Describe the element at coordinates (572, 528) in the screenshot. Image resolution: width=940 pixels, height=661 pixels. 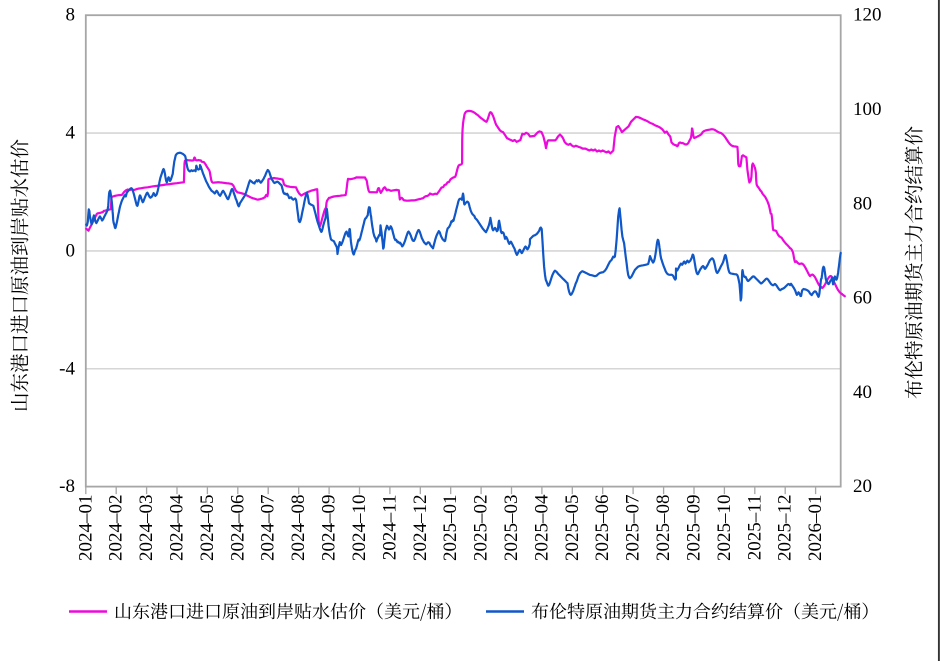
I see `svg-text: 2025–05` at that location.